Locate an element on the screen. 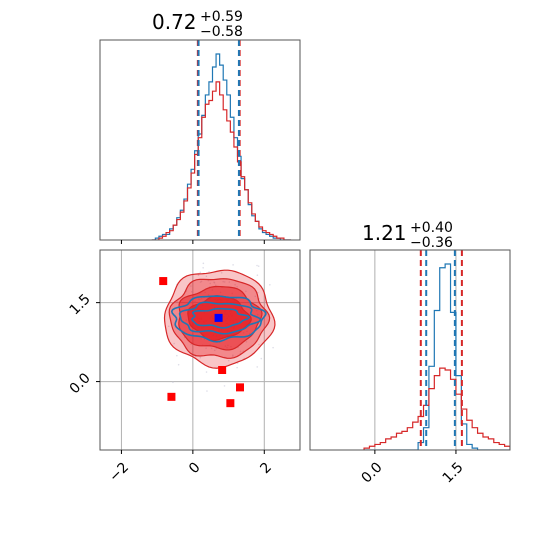 This screenshot has width=550, height=550. title-param2: 1.21 +0.40 −0.36 is located at coordinates (407, 235).